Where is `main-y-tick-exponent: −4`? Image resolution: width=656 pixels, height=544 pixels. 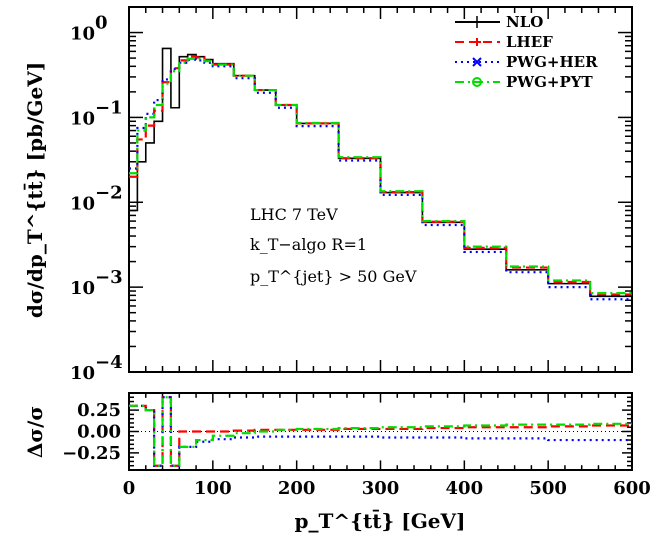 main-y-tick-exponent: −4 is located at coordinates (109, 362).